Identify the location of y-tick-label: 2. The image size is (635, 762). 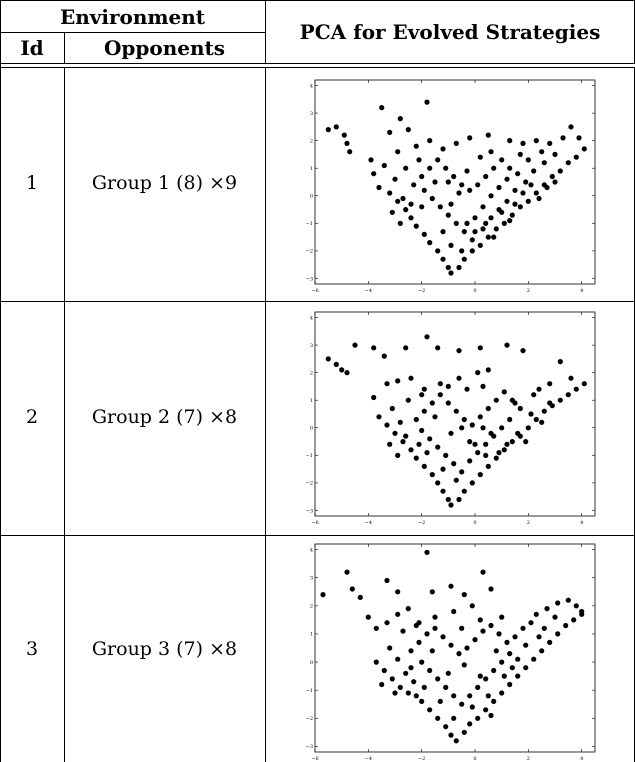
(311, 141).